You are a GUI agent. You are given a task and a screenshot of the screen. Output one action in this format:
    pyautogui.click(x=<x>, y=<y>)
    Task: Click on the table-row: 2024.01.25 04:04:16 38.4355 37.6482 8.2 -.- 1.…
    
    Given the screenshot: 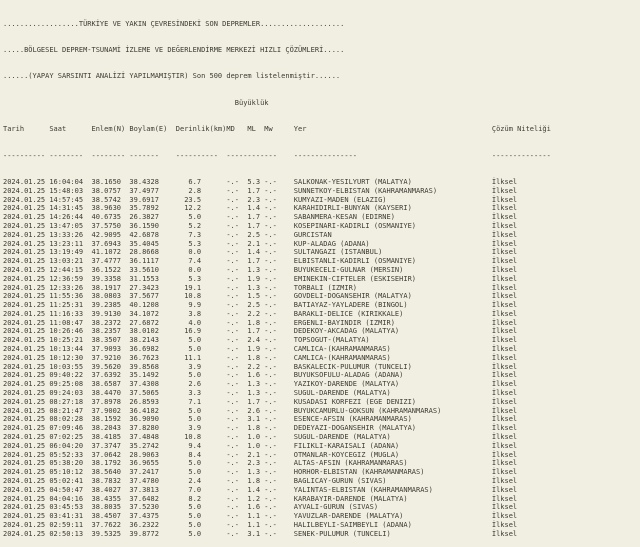 What is the action you would take?
    pyautogui.click(x=321, y=499)
    